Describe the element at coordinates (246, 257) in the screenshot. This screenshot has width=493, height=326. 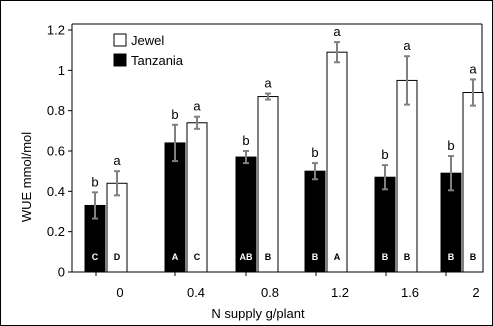
I see `bar-letter-tanzania: AB` at that location.